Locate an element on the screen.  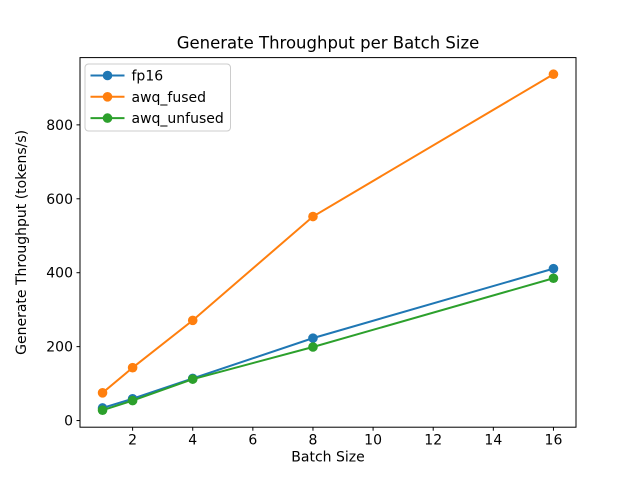
legend-label: fp16 is located at coordinates (148, 77).